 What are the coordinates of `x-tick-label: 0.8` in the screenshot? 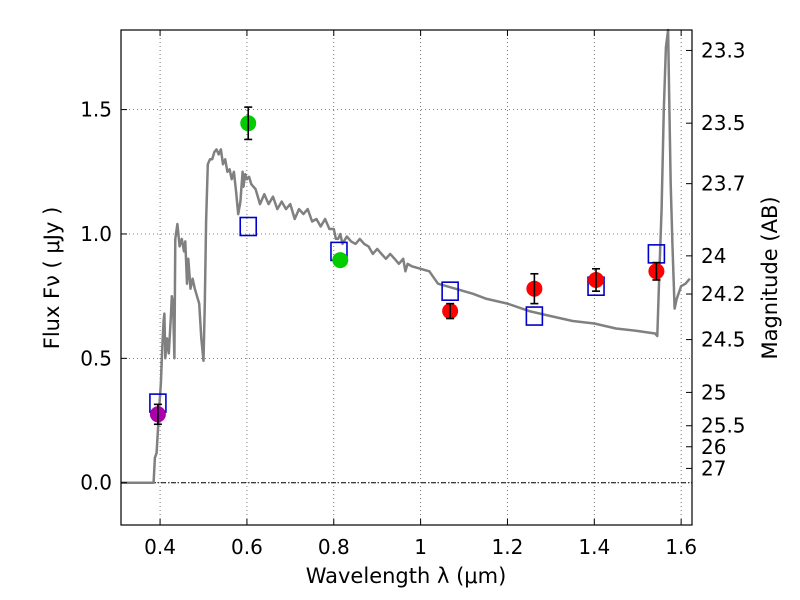 It's located at (334, 547).